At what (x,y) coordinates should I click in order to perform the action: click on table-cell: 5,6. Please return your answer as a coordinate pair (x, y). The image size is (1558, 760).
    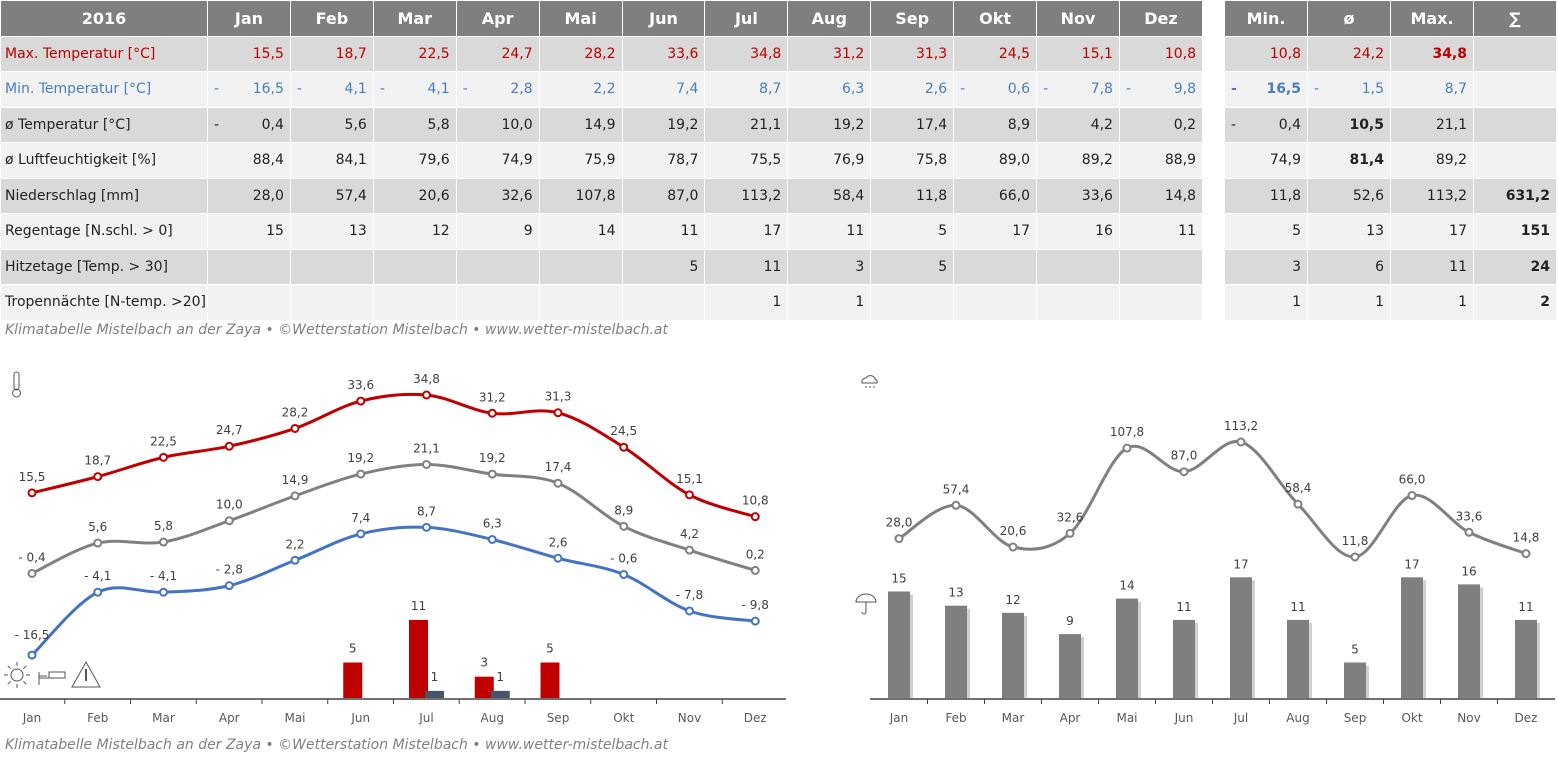
    Looking at the image, I should click on (331, 124).